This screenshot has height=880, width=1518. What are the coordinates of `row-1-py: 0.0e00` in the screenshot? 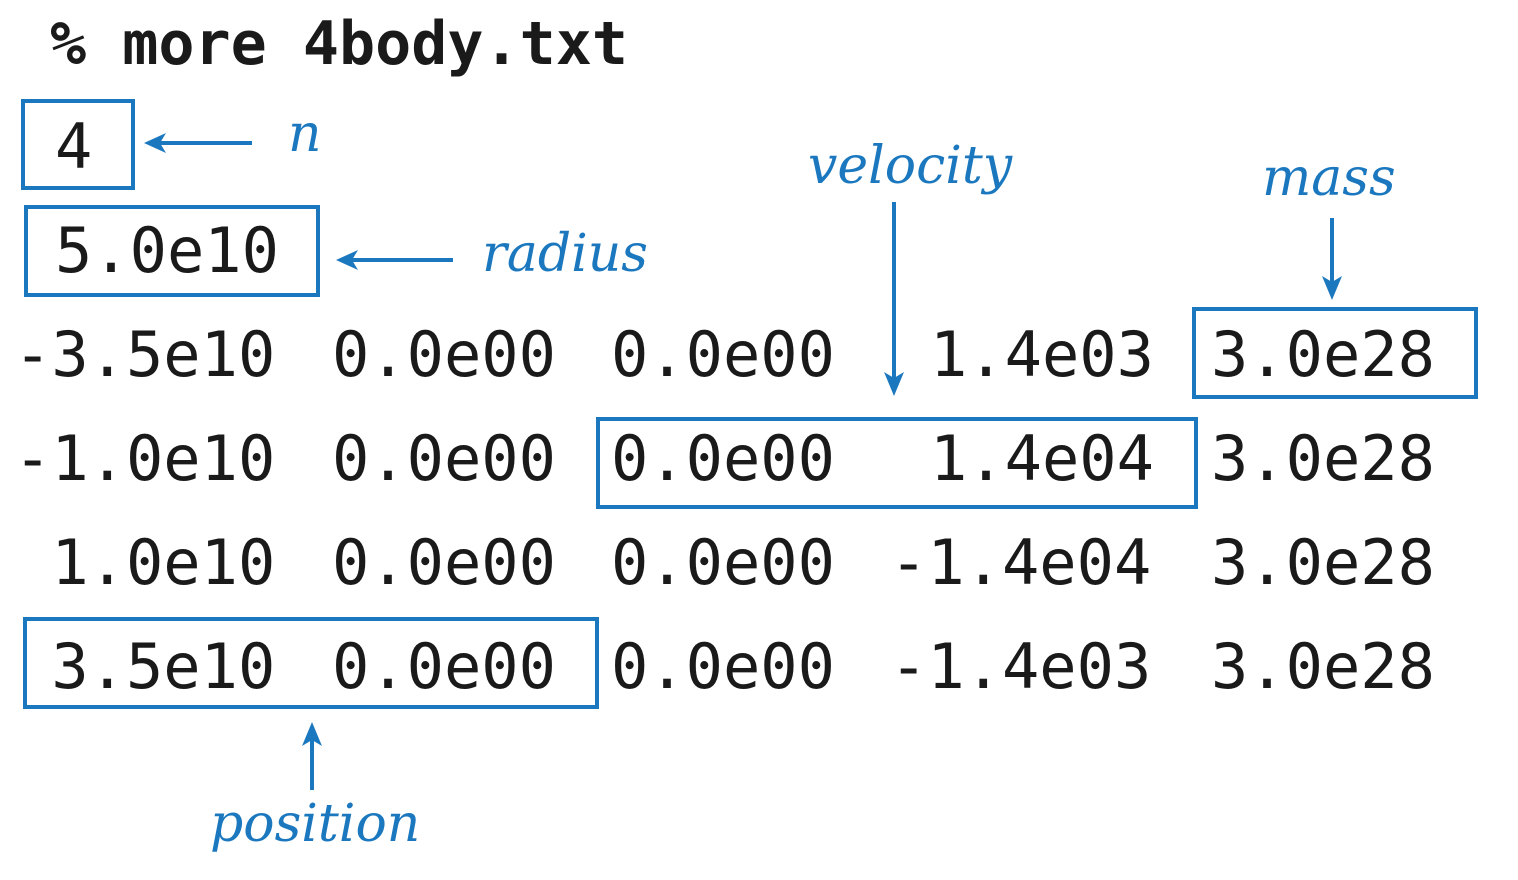 It's located at (444, 354).